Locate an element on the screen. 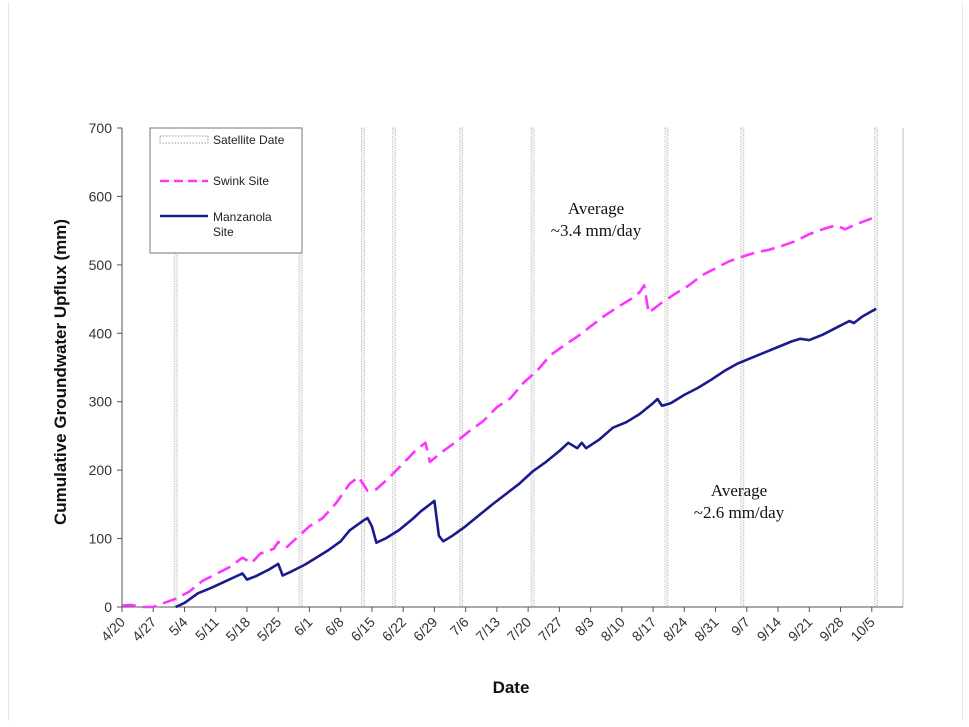 The height and width of the screenshot is (727, 969). x-tick-label: 5/4 is located at coordinates (178, 626).